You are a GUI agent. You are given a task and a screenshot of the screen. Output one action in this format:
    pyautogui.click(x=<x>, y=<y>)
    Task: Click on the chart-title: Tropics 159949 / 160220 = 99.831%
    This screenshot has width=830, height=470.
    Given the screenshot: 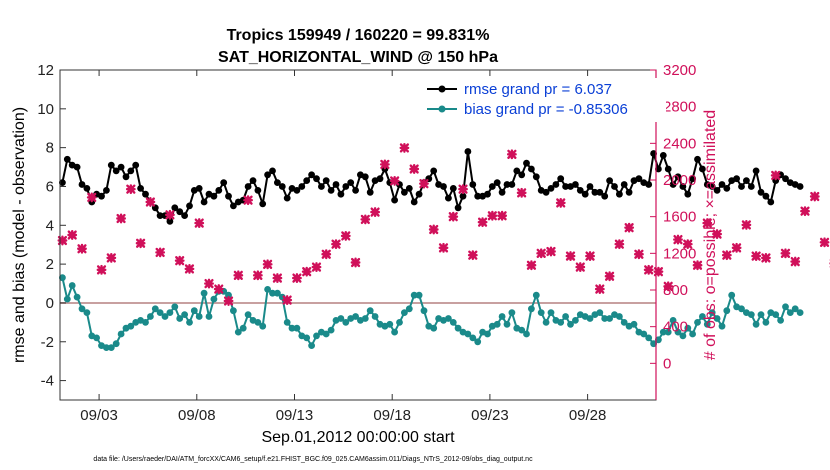 What is the action you would take?
    pyautogui.click(x=358, y=35)
    